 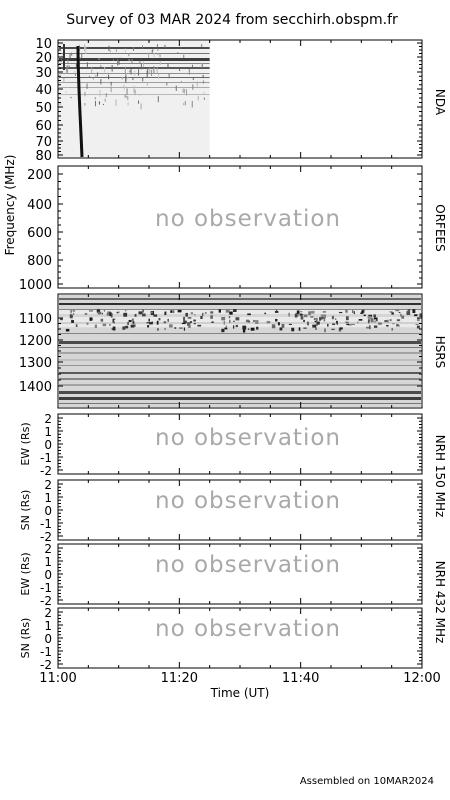 What do you see at coordinates (48, 445) in the screenshot?
I see `nrh150ew-ytick-label: 0` at bounding box center [48, 445].